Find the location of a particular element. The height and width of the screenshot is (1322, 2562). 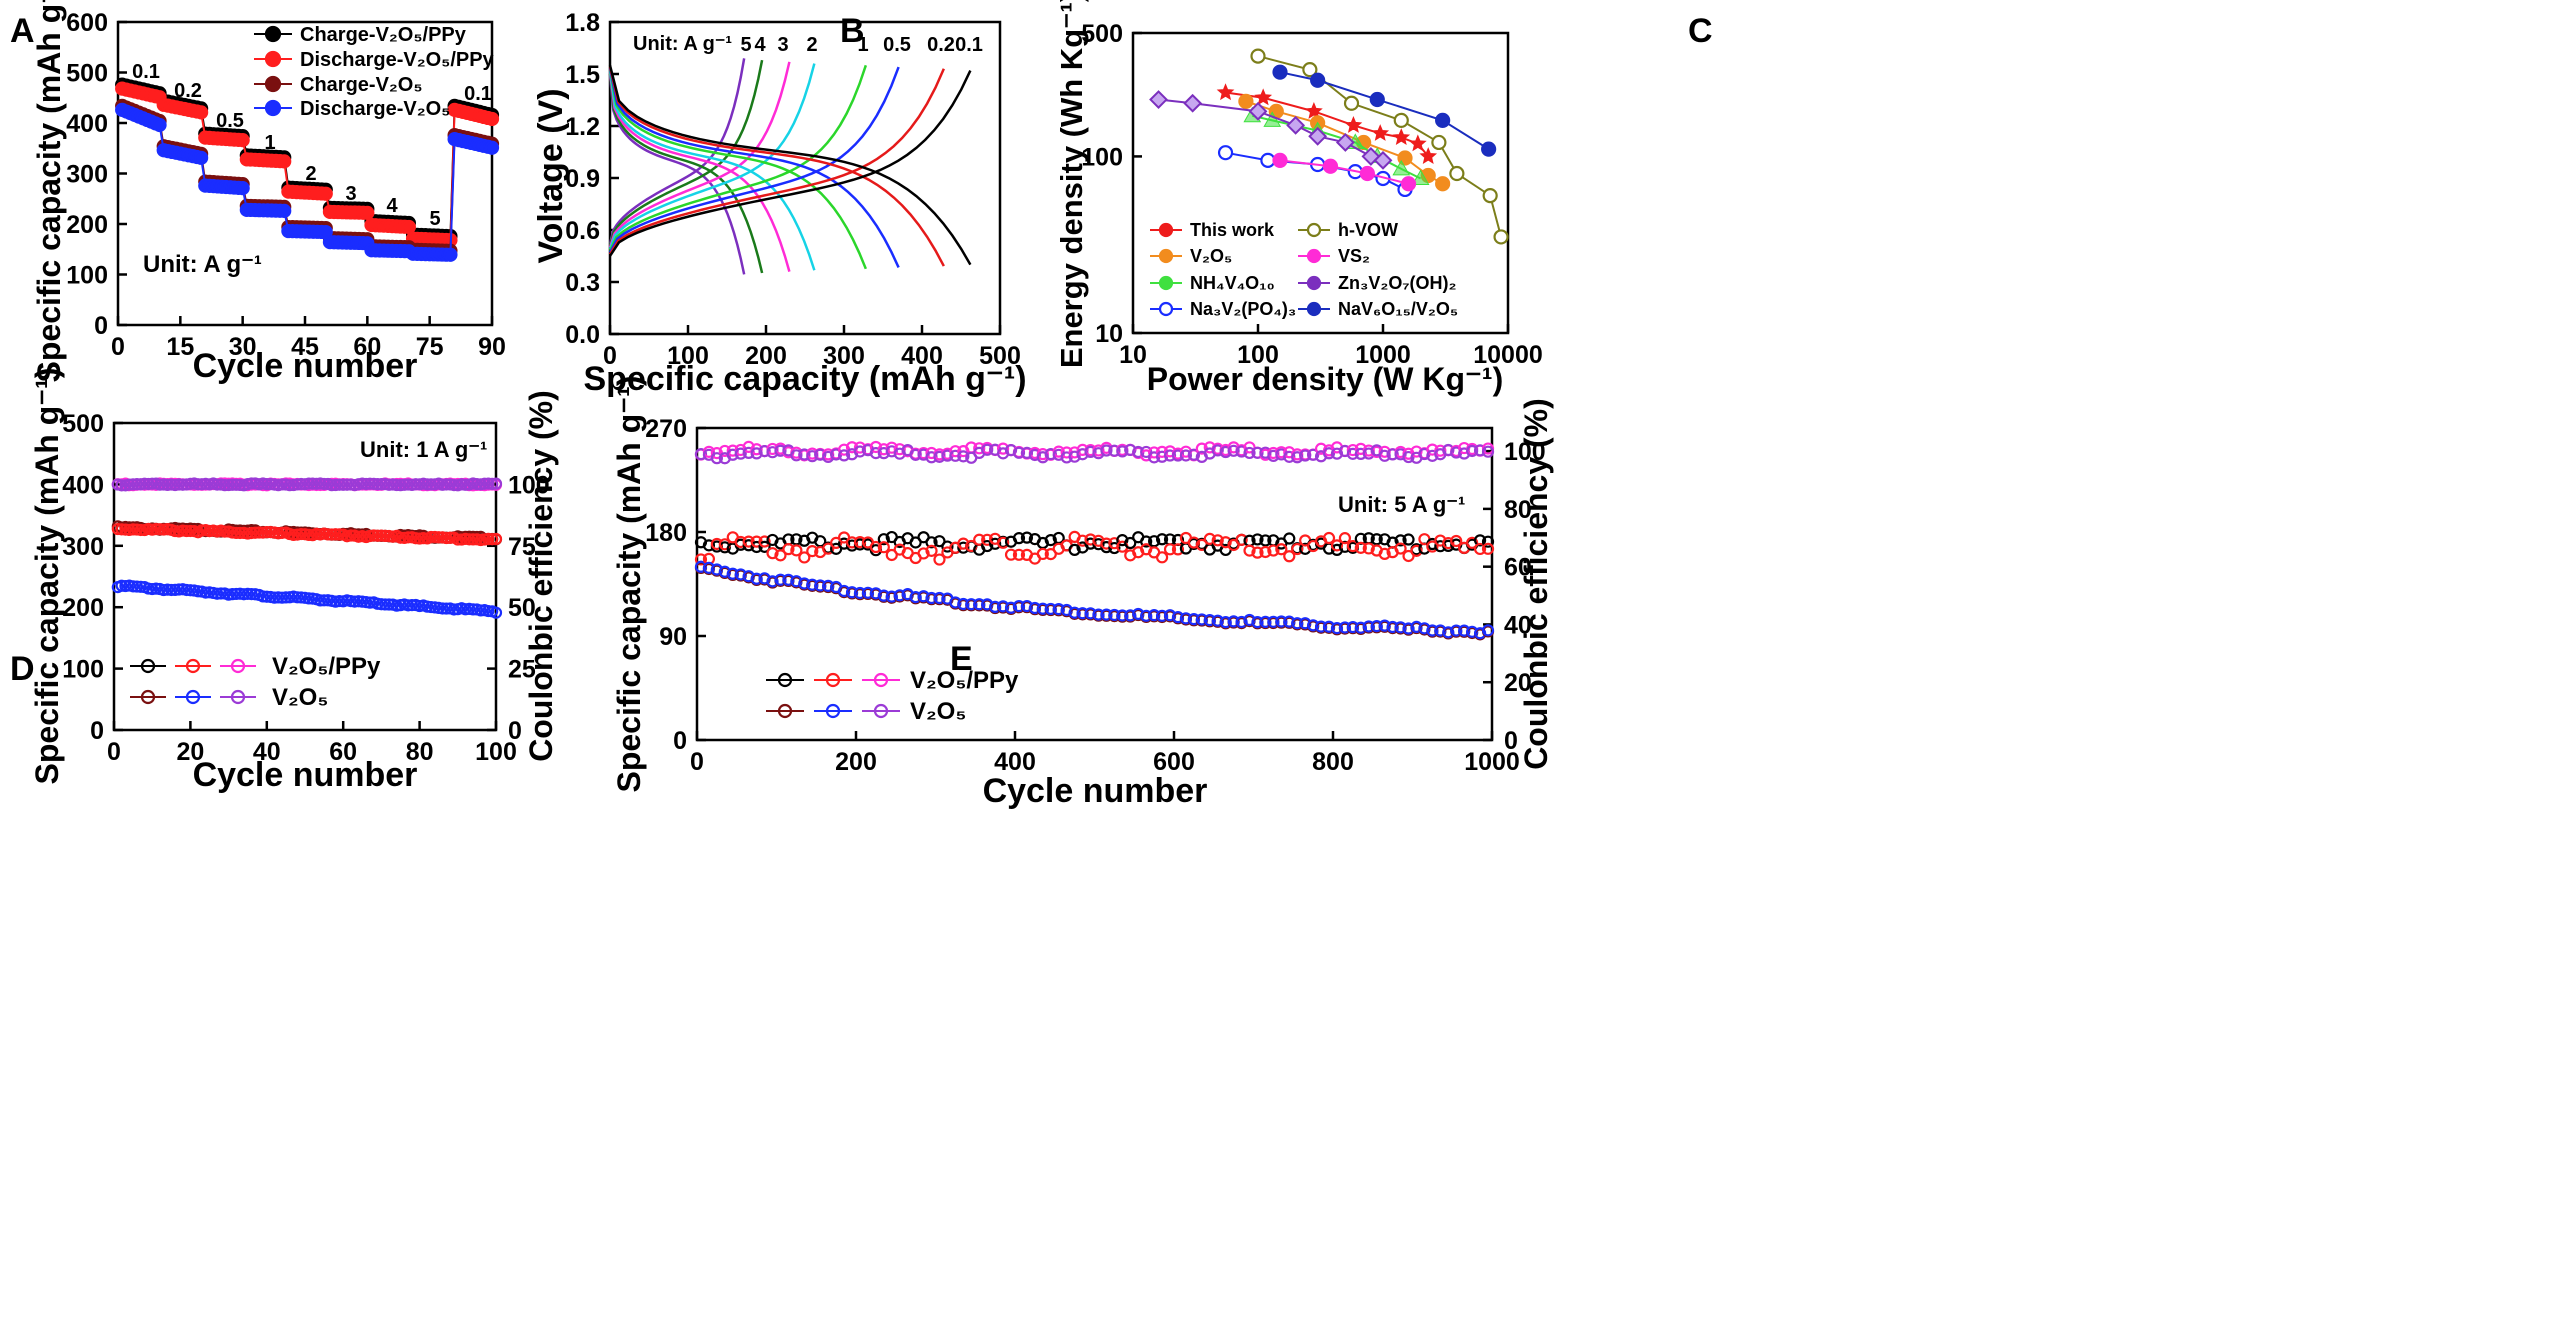

legend-label: Discharge-V₂O₅ is located at coordinates (375, 109).